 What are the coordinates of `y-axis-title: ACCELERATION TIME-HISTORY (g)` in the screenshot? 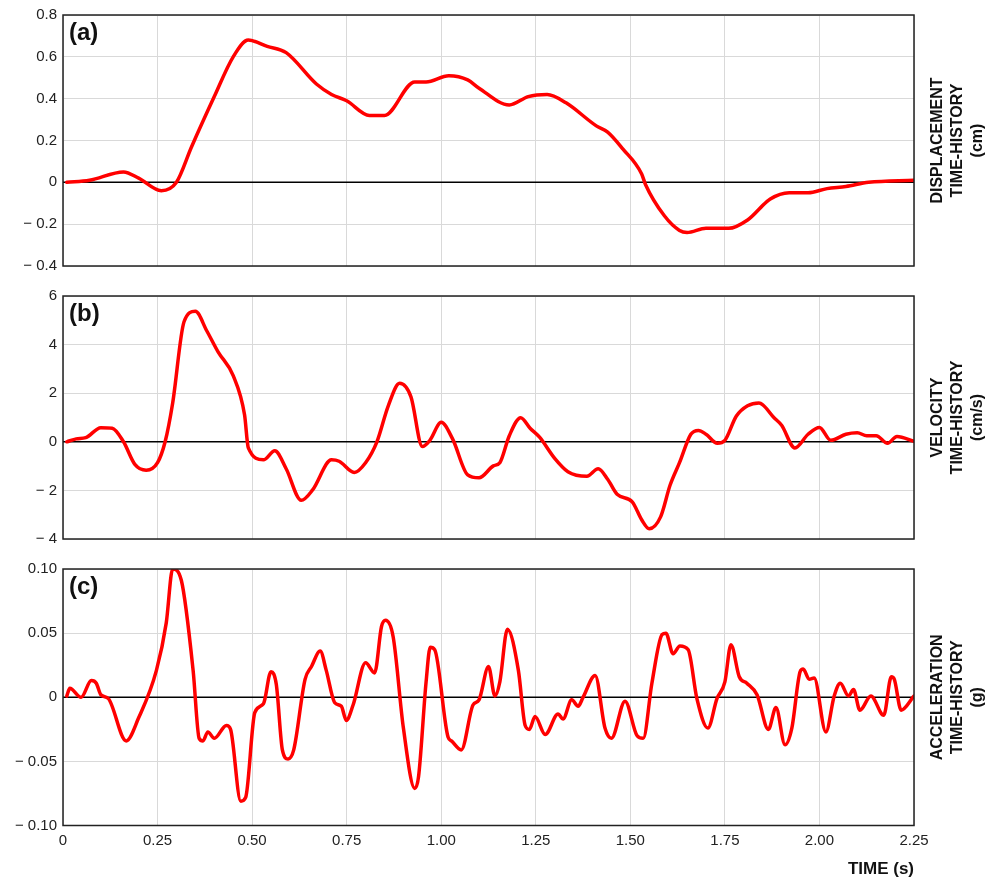 It's located at (957, 697).